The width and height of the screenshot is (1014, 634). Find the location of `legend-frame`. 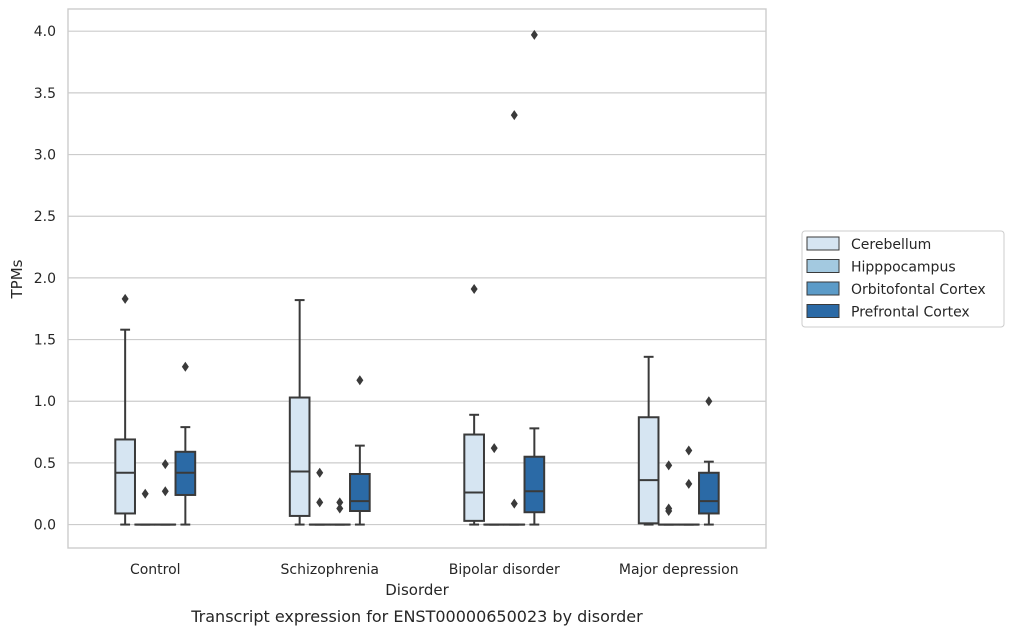

legend-frame is located at coordinates (903, 279).